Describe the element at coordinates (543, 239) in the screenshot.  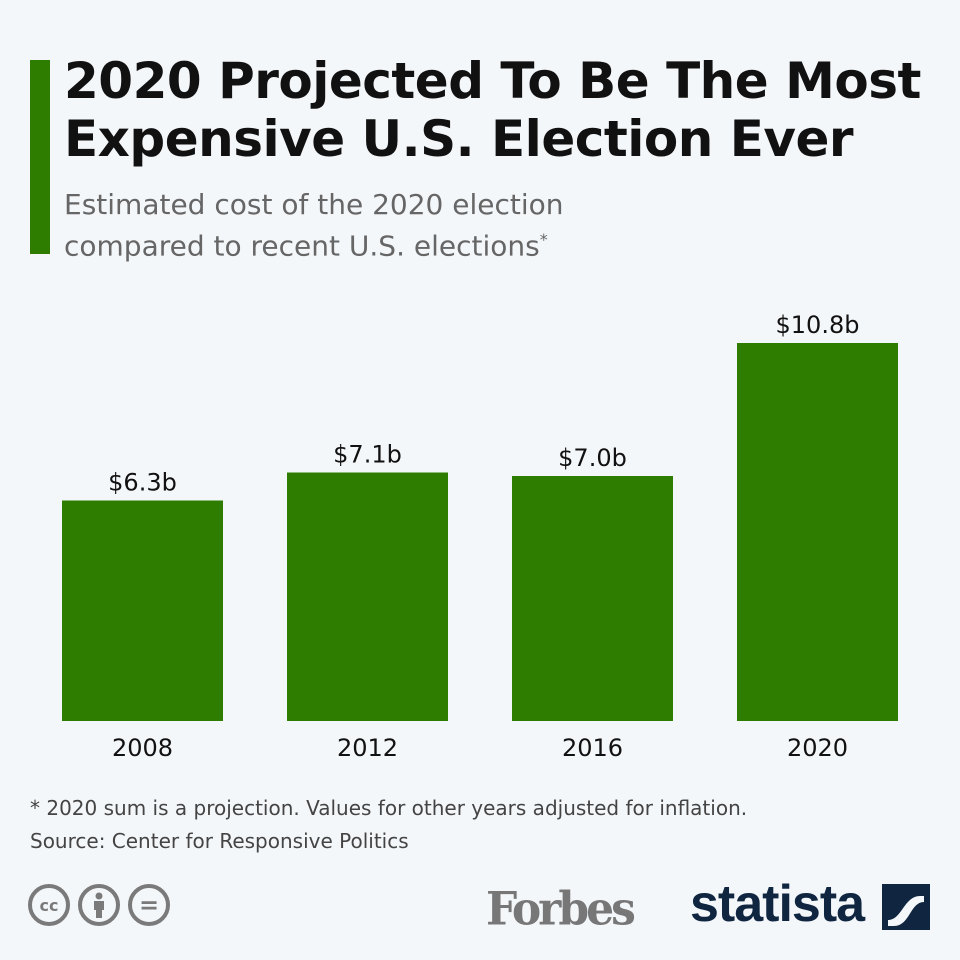
I see `footnote-mark: *` at that location.